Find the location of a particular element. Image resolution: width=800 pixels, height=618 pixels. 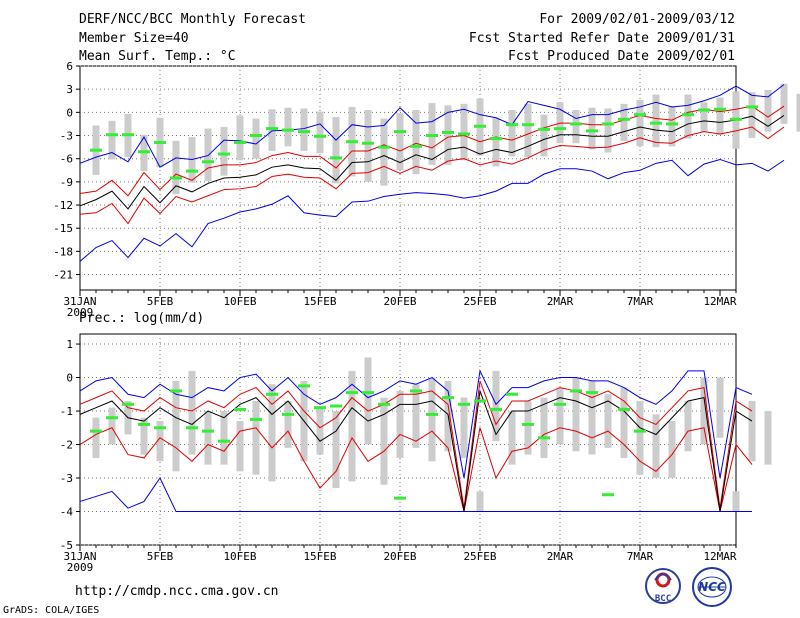

y-tick-label: -4 is located at coordinates (67, 512).